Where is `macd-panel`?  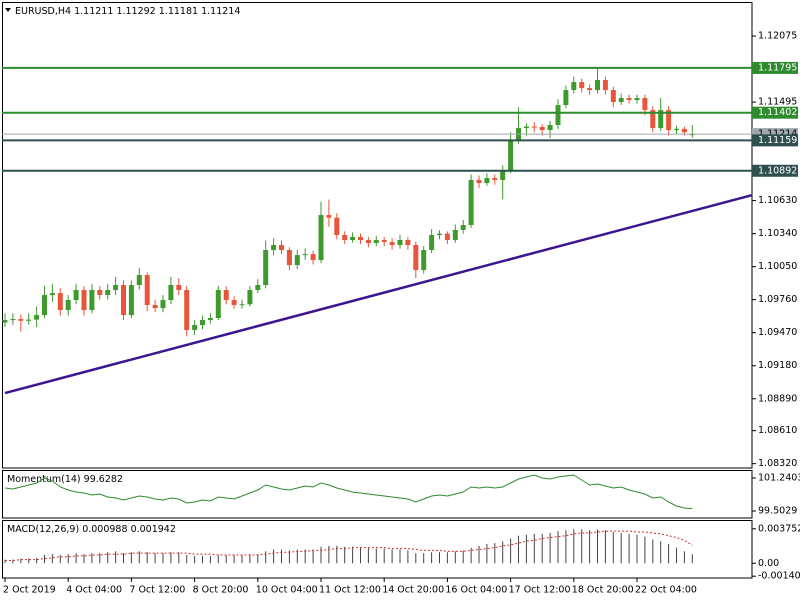 macd-panel is located at coordinates (377, 549).